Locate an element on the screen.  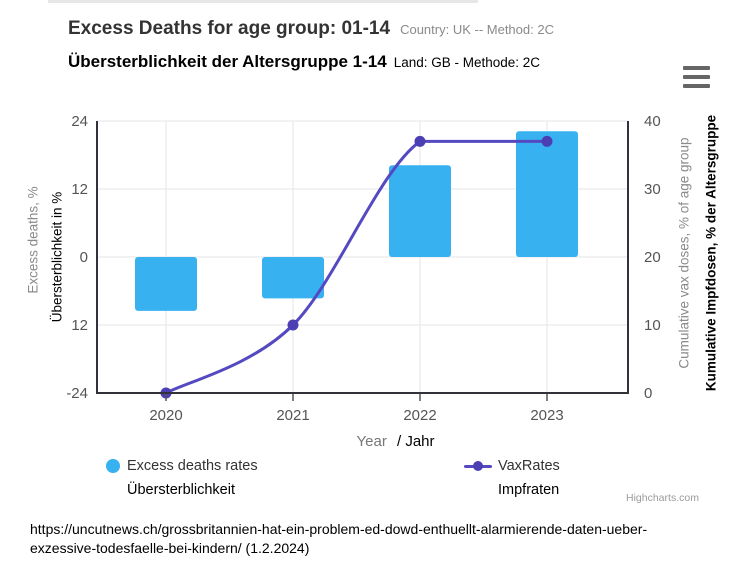
excess-deaths-bar-2021 is located at coordinates (293, 278).